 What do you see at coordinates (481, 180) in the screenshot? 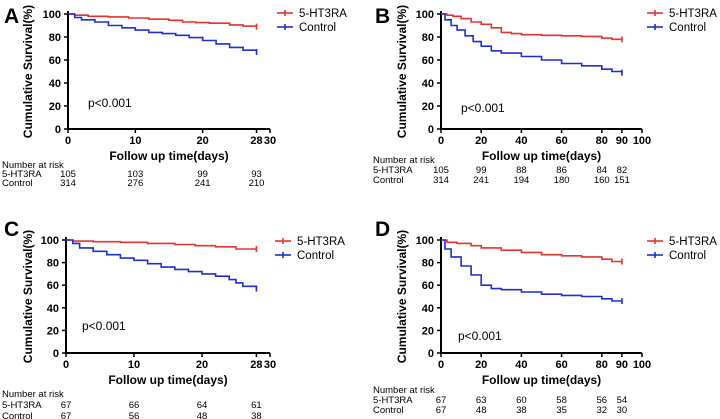
I see `risk-table-value: 241` at bounding box center [481, 180].